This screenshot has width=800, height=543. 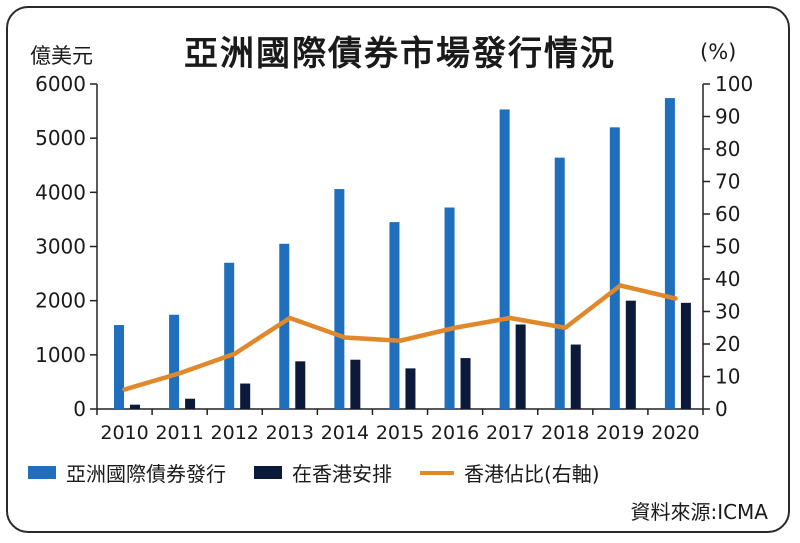 What do you see at coordinates (179, 433) in the screenshot?
I see `x-axis-tick-label: 2011` at bounding box center [179, 433].